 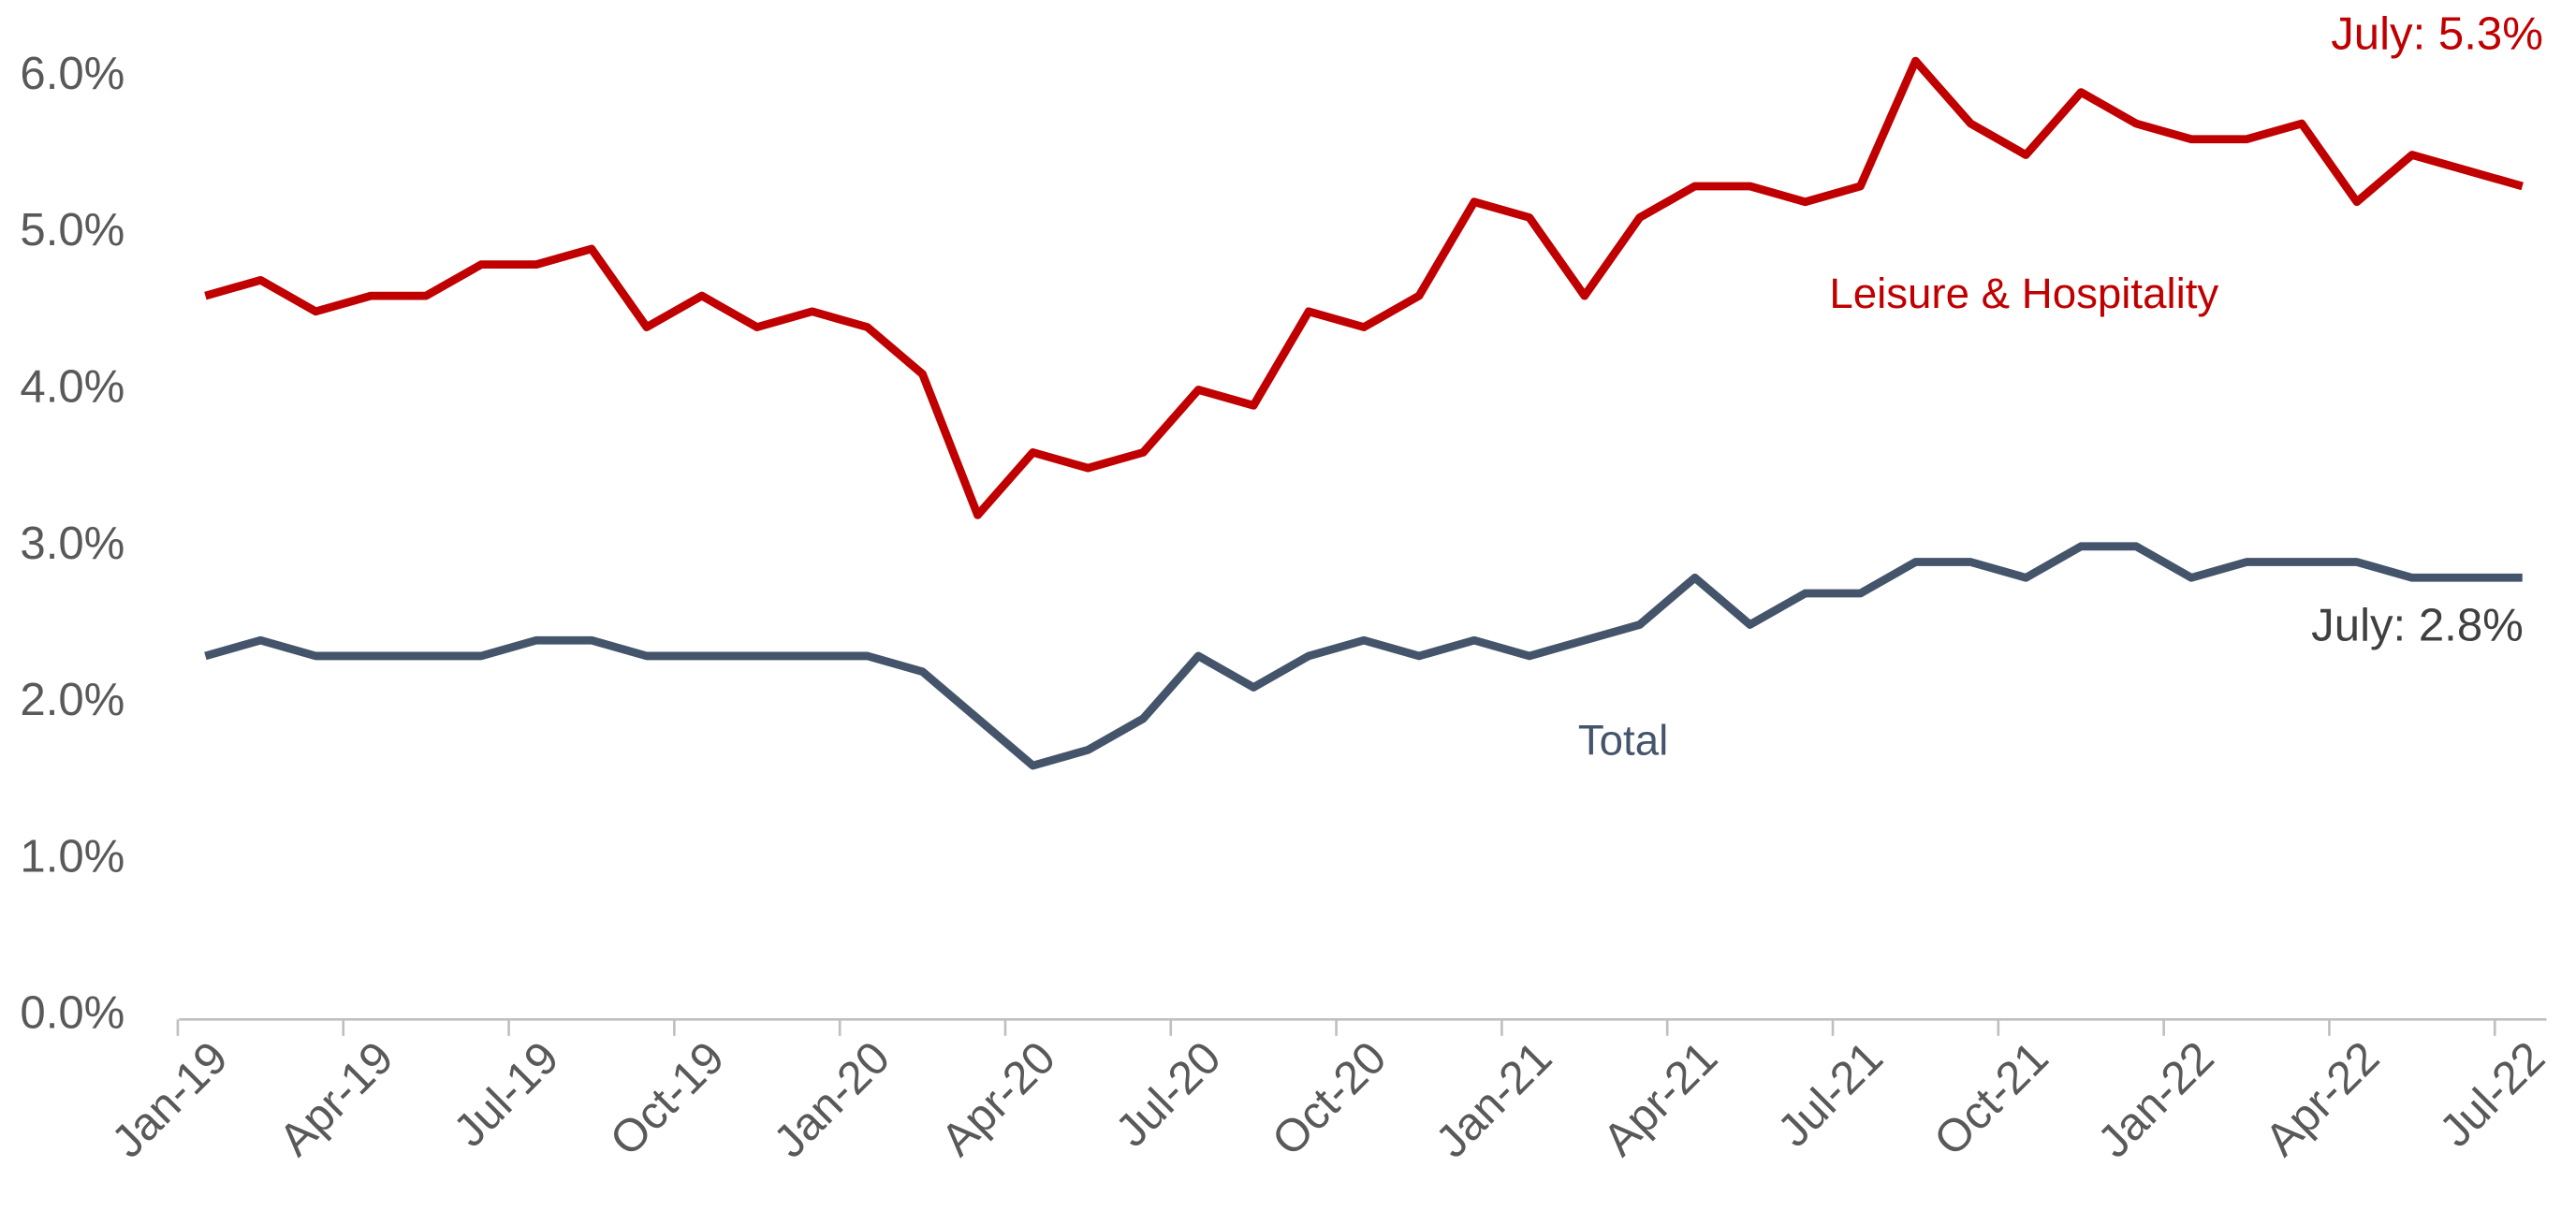 What do you see at coordinates (1991, 1098) in the screenshot?
I see `x-tick-label: Oct-21` at bounding box center [1991, 1098].